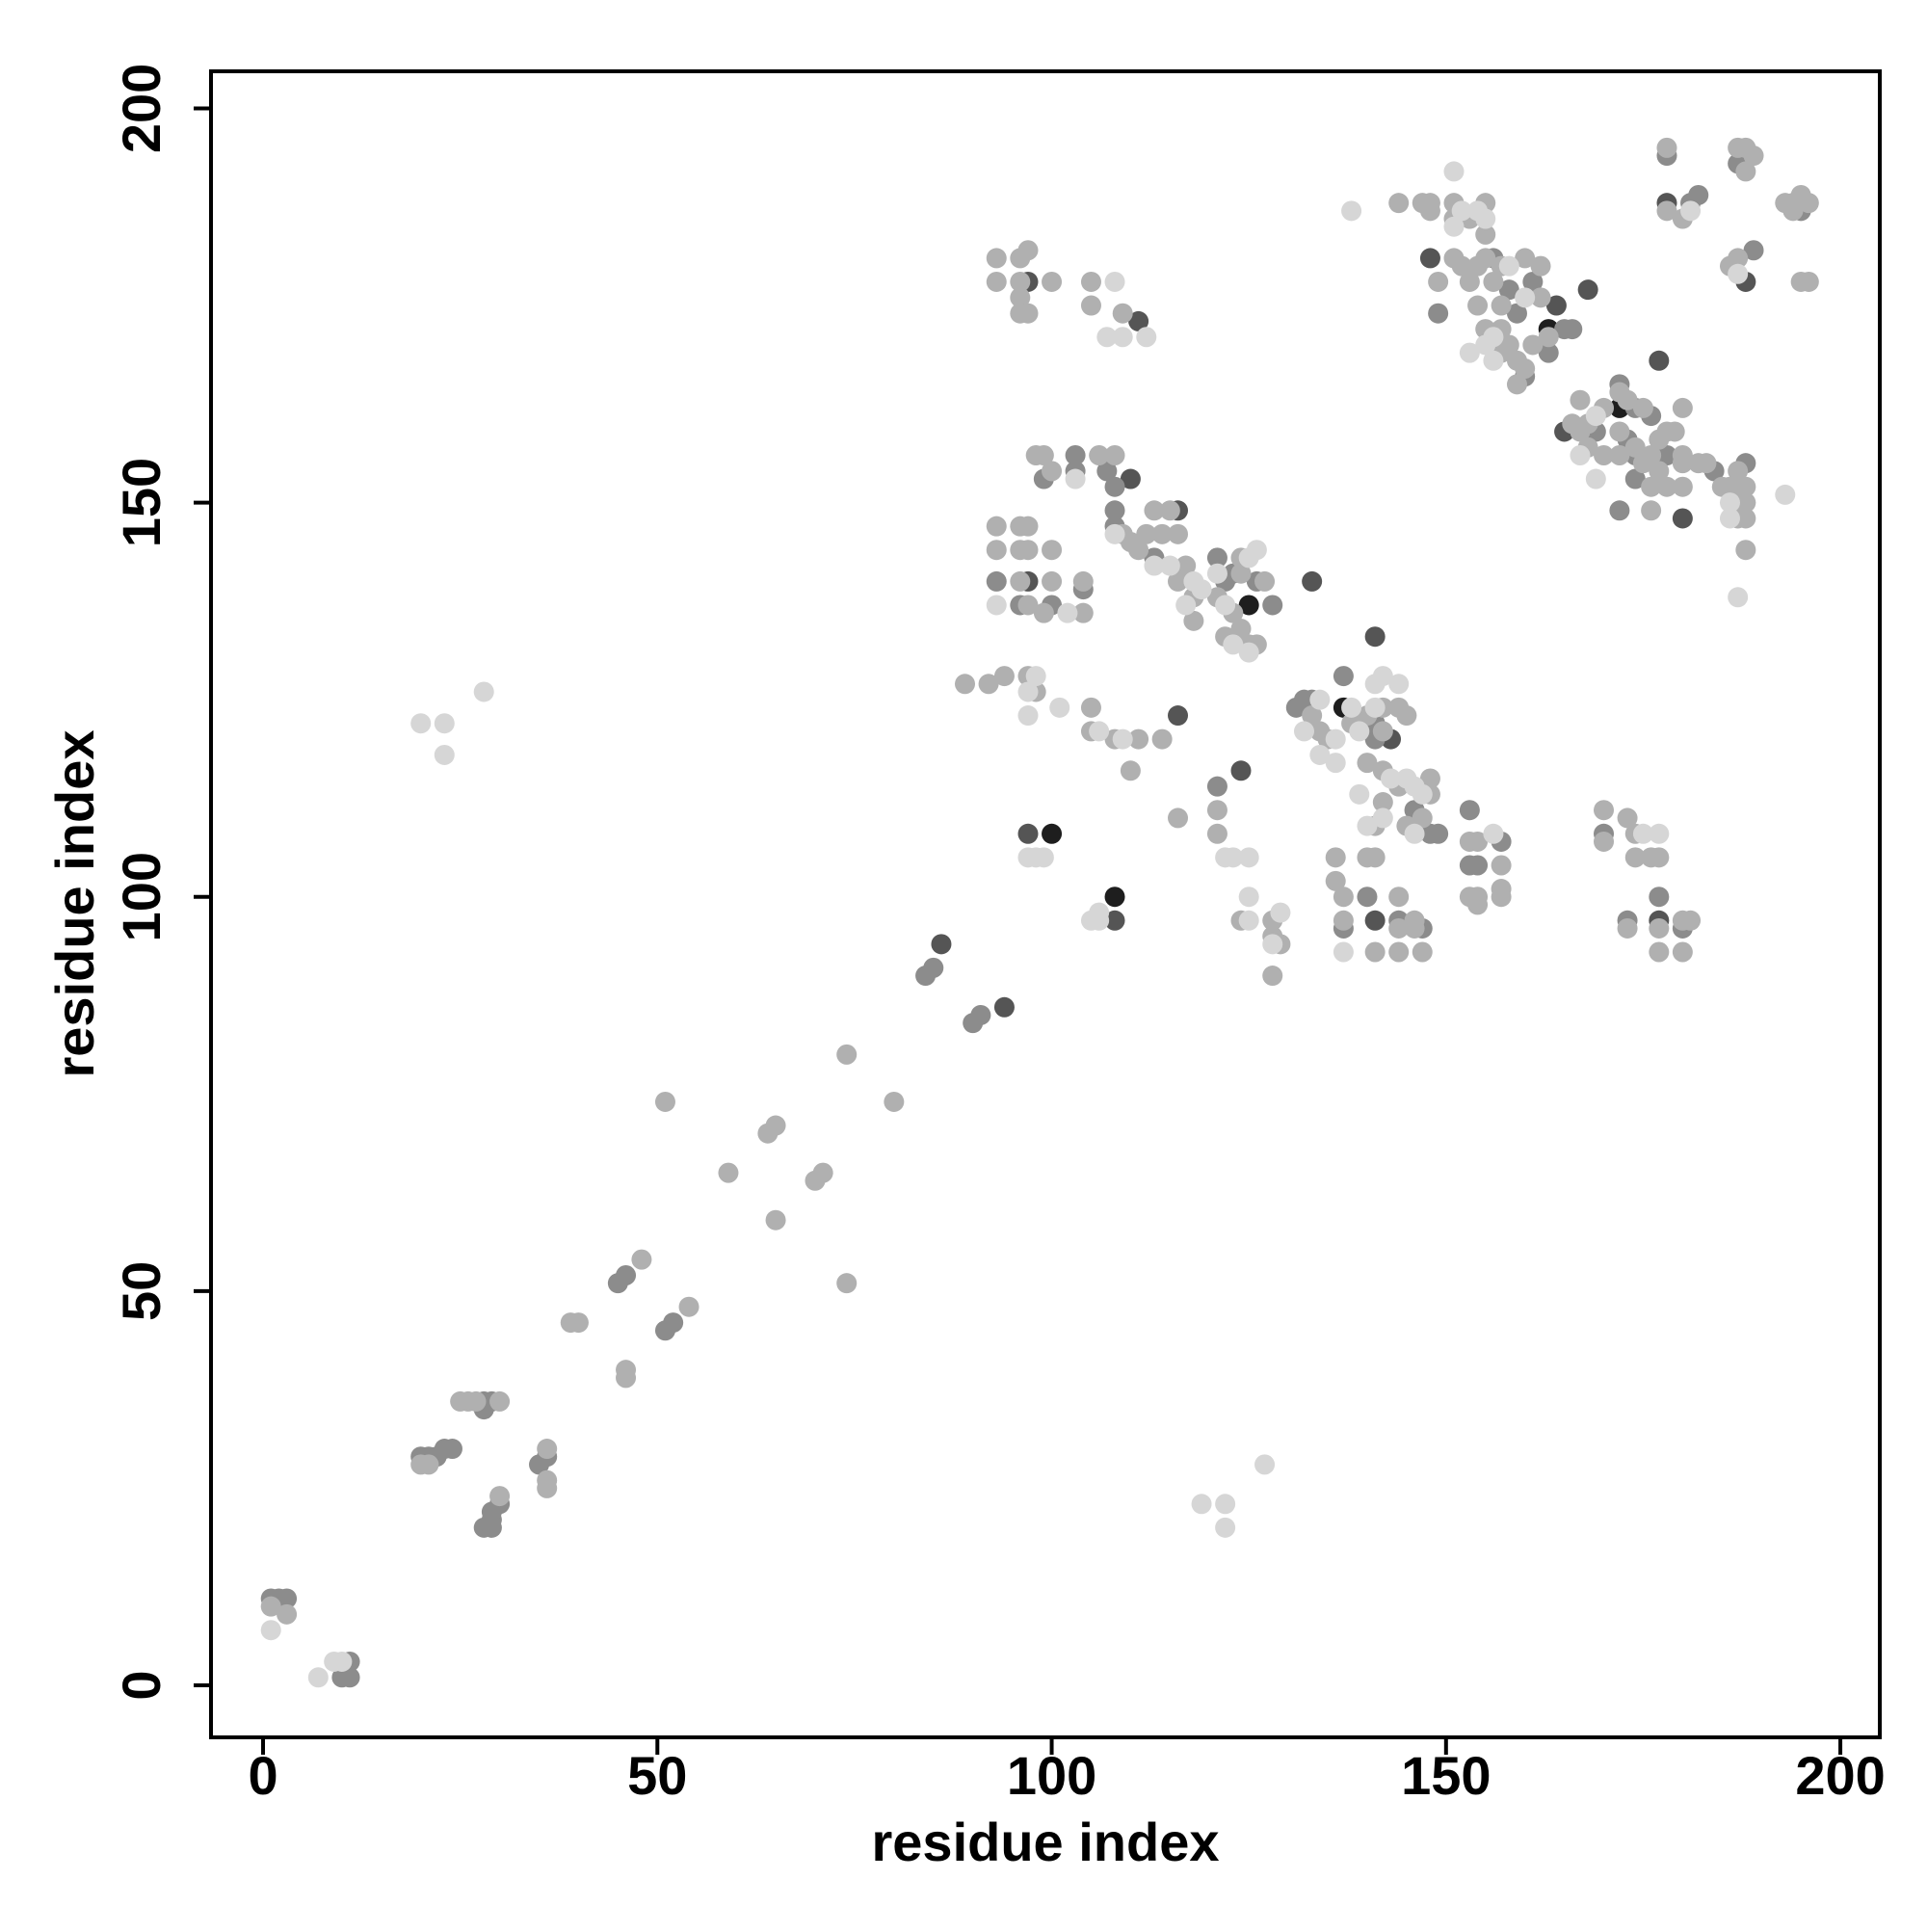 This screenshot has height=1932, width=1927. I want to click on x-tick-label: 150, so click(1446, 1775).